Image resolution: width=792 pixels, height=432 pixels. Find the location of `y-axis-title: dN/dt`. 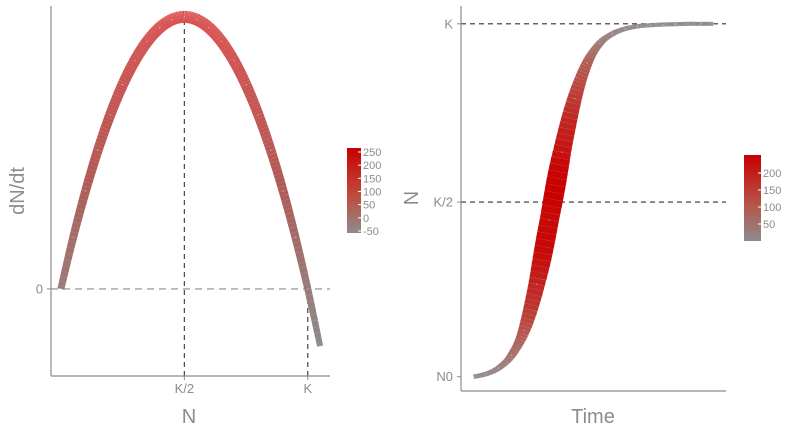

y-axis-title: dN/dt is located at coordinates (18, 191).